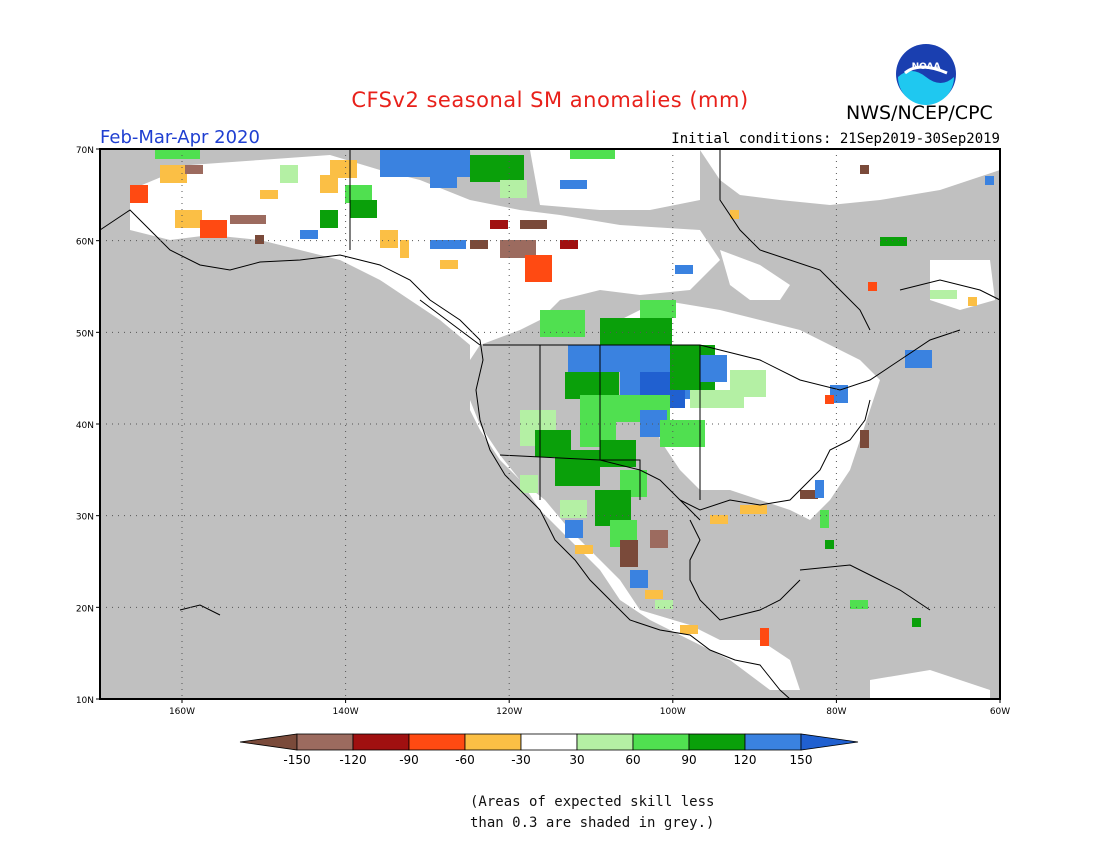 Image resolution: width=1100 pixels, height=854 pixels. What do you see at coordinates (521, 760) in the screenshot?
I see `legend-label: -30` at bounding box center [521, 760].